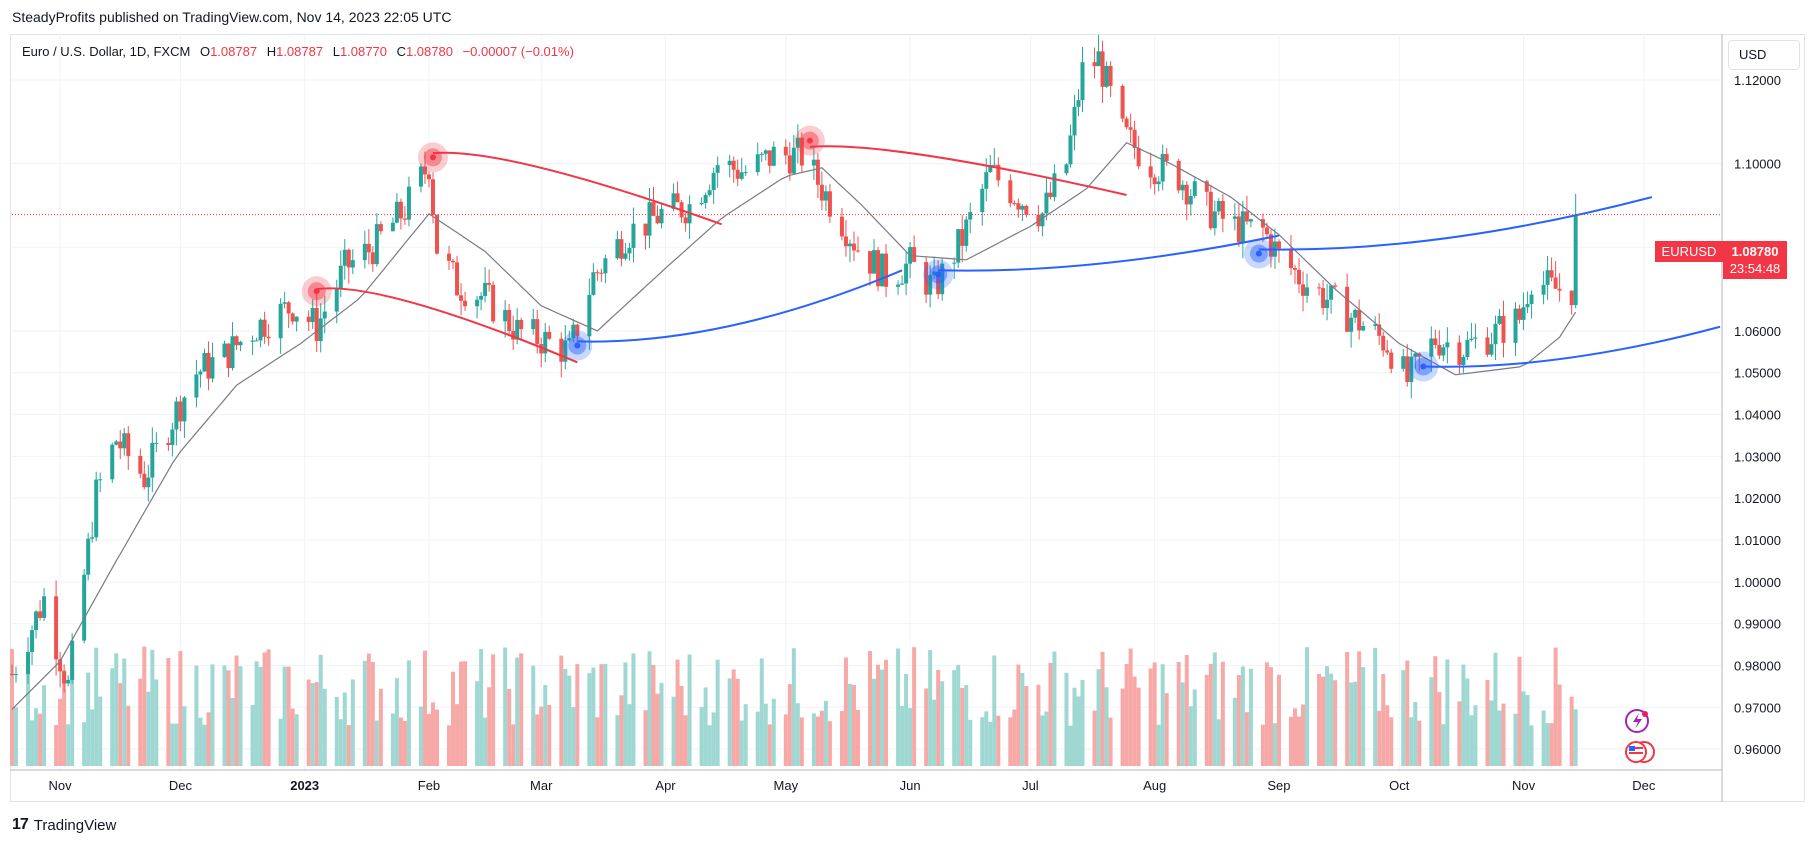 The height and width of the screenshot is (847, 1815). Describe the element at coordinates (1640, 736) in the screenshot. I see `event-icons` at that location.